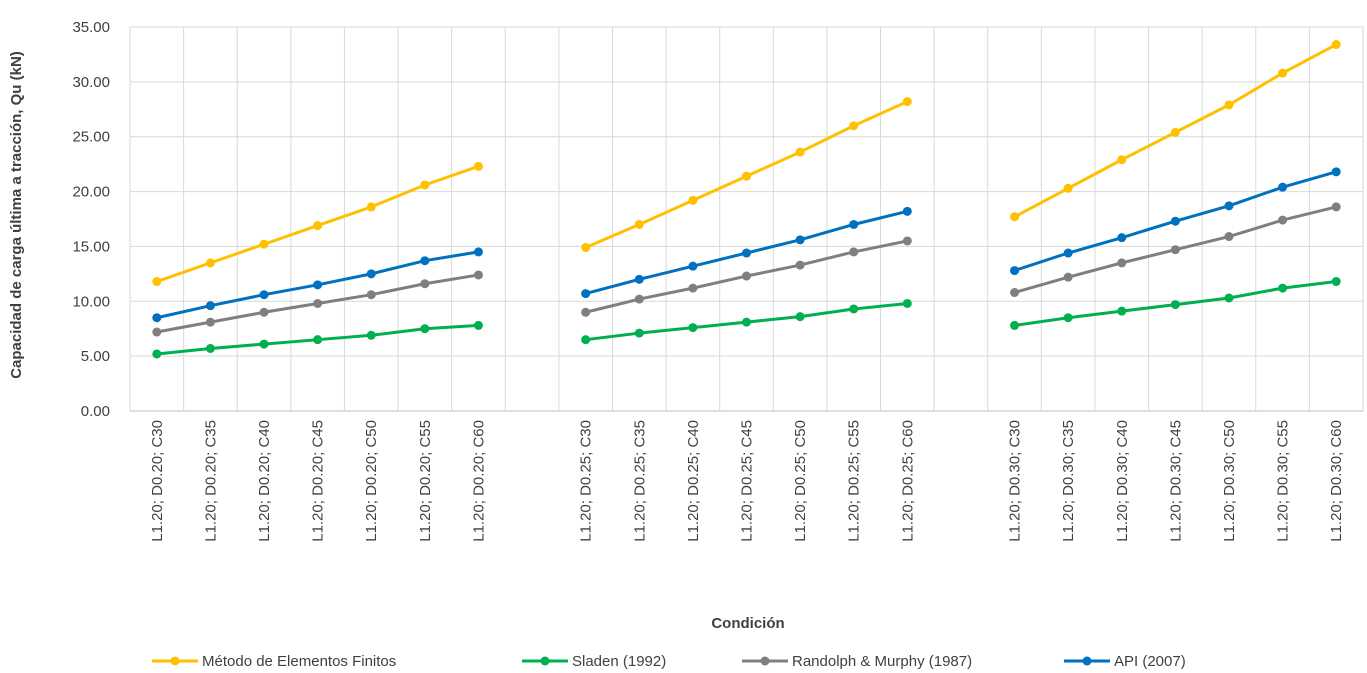  What do you see at coordinates (478, 481) in the screenshot?
I see `x-tick-label: L1.20; D0.20; C60` at bounding box center [478, 481].